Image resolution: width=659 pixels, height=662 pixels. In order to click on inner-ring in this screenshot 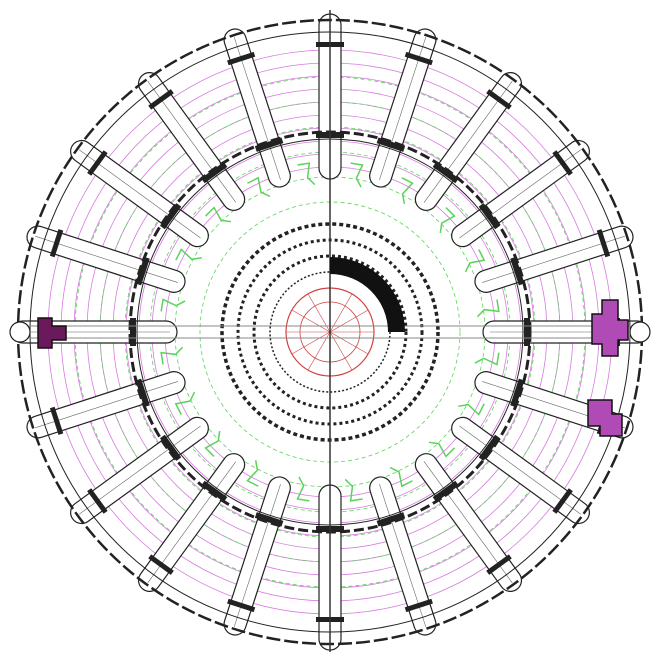, I will do `click(330, 332)`.